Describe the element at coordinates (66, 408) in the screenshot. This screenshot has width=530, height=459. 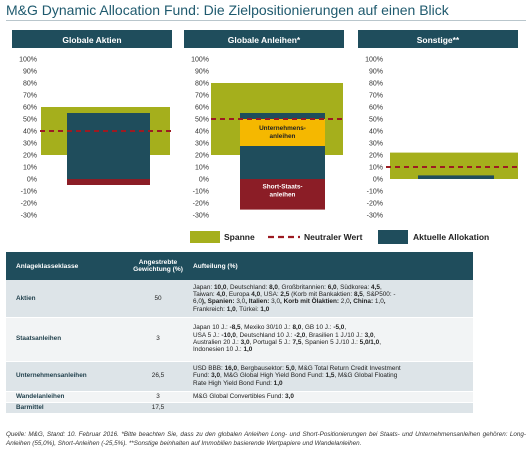
I see `asset-class-cell: Barmittel` at that location.